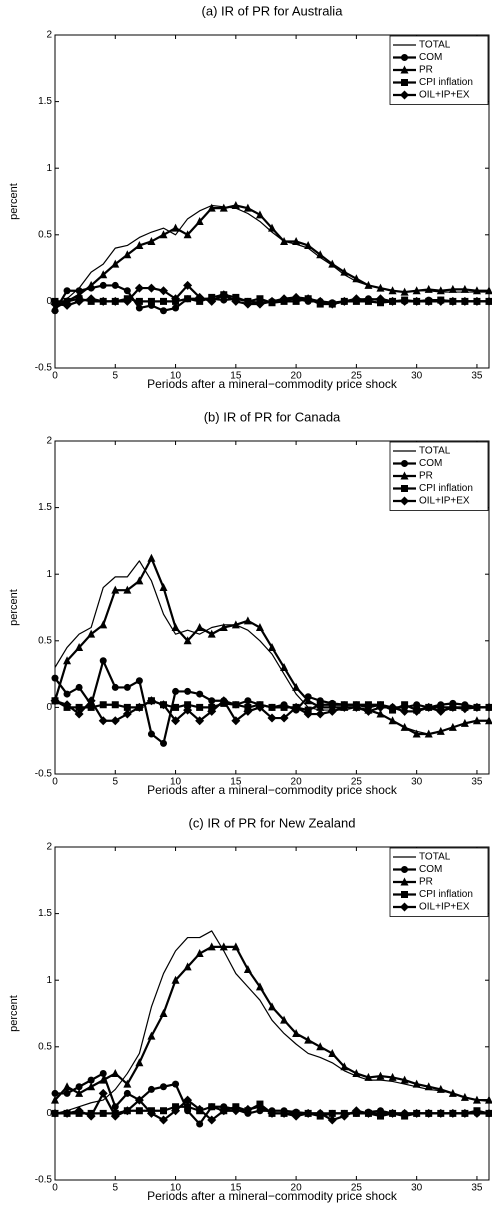  Describe the element at coordinates (44, 1180) in the screenshot. I see `y-tick-label: -0.5` at that location.